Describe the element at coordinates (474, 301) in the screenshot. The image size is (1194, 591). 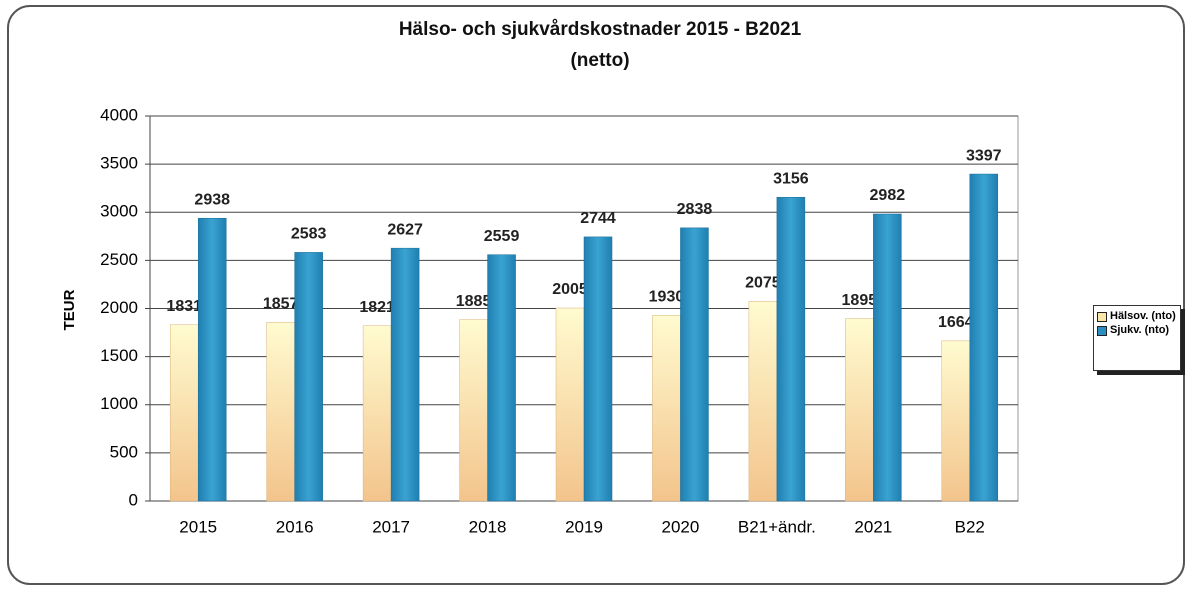
I see `data-label: 1885` at that location.